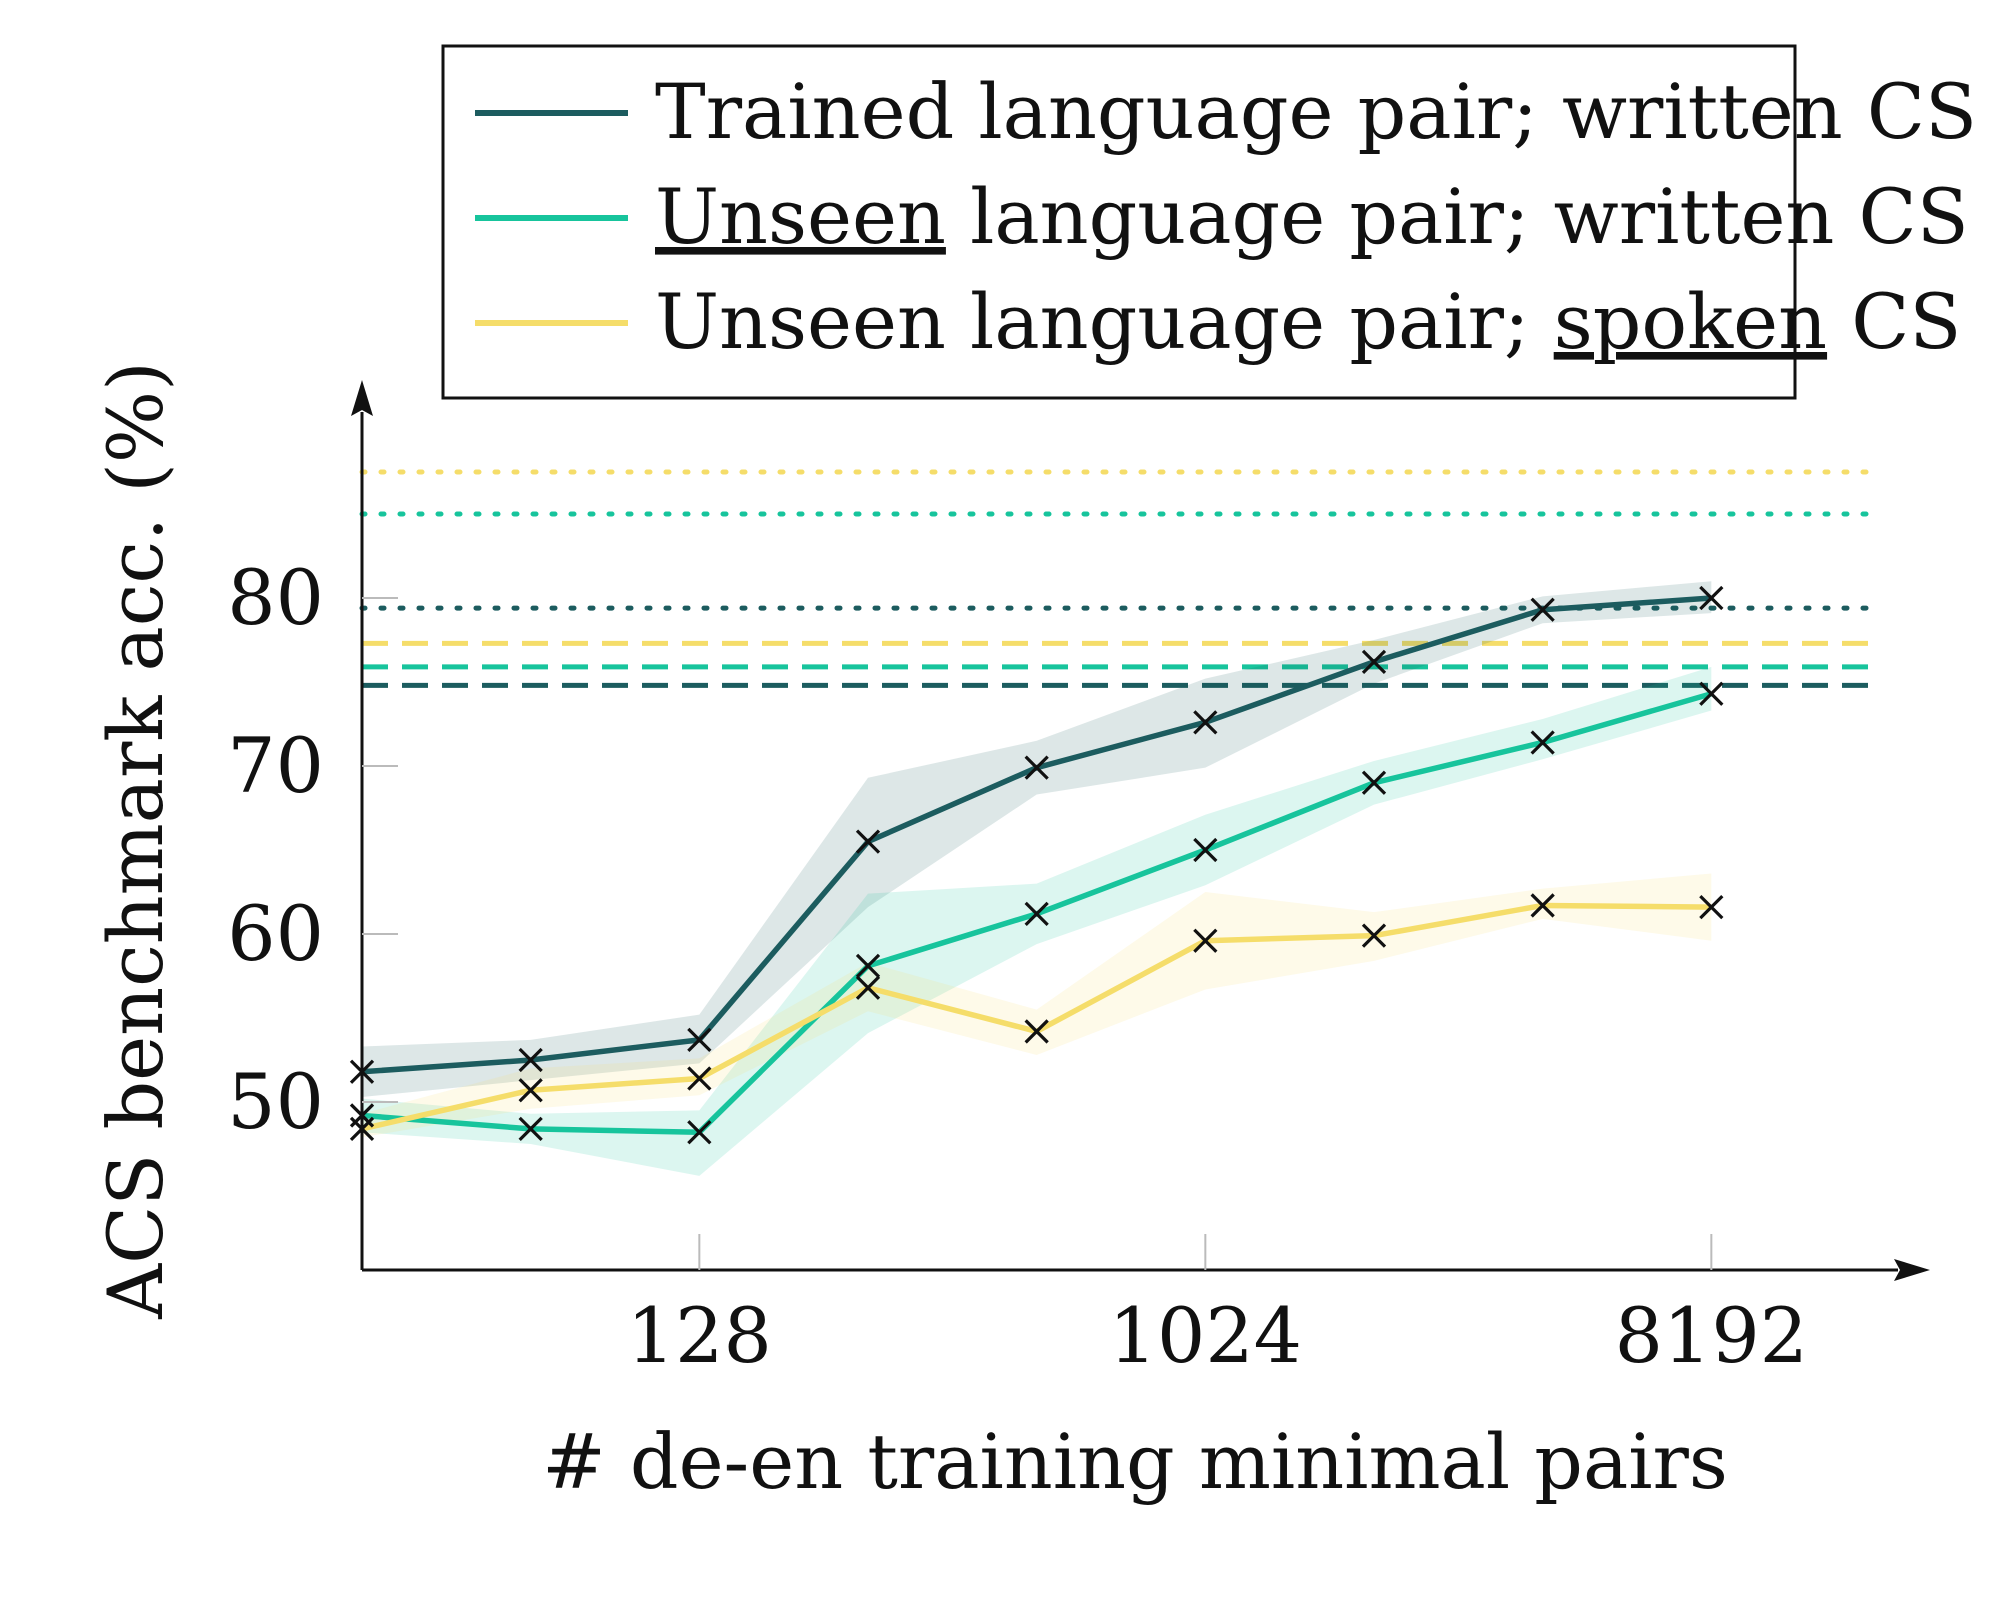 This screenshot has height=1607, width=2016. Describe the element at coordinates (1690, 321) in the screenshot. I see `legend-label-2-part-1: spoken` at that location.